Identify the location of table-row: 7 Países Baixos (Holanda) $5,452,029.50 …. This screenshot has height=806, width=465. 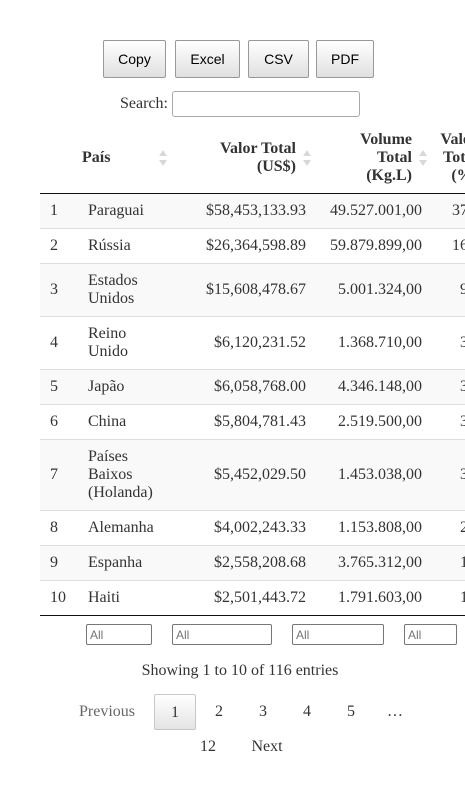
(252, 474).